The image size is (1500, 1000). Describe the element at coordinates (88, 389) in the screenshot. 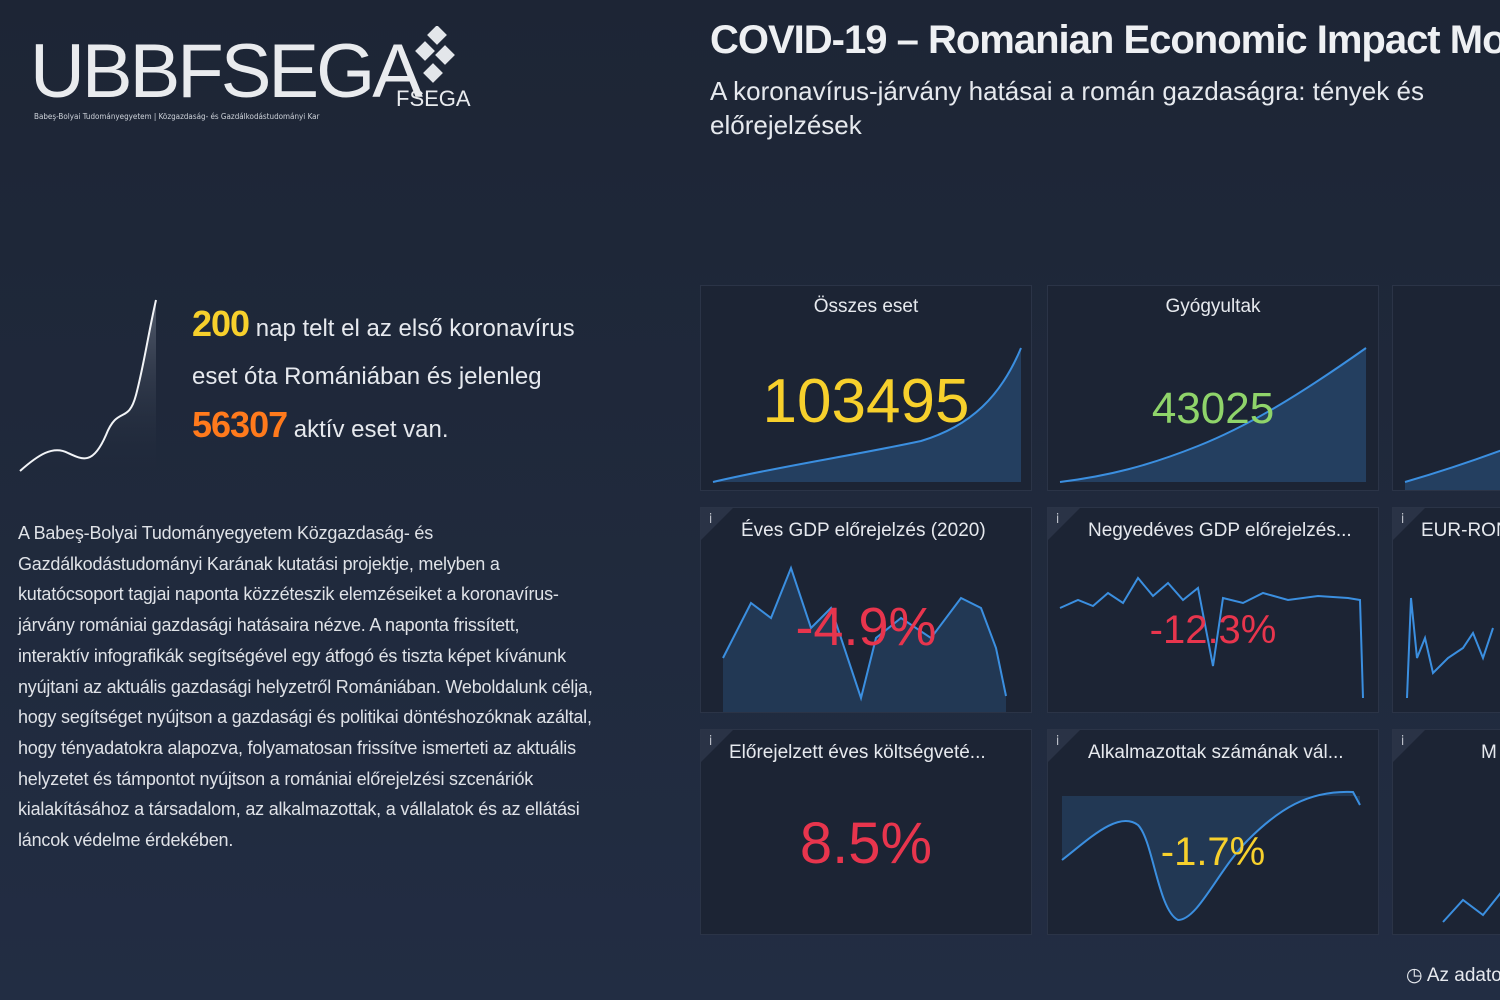

I see `intro-sparkline` at that location.